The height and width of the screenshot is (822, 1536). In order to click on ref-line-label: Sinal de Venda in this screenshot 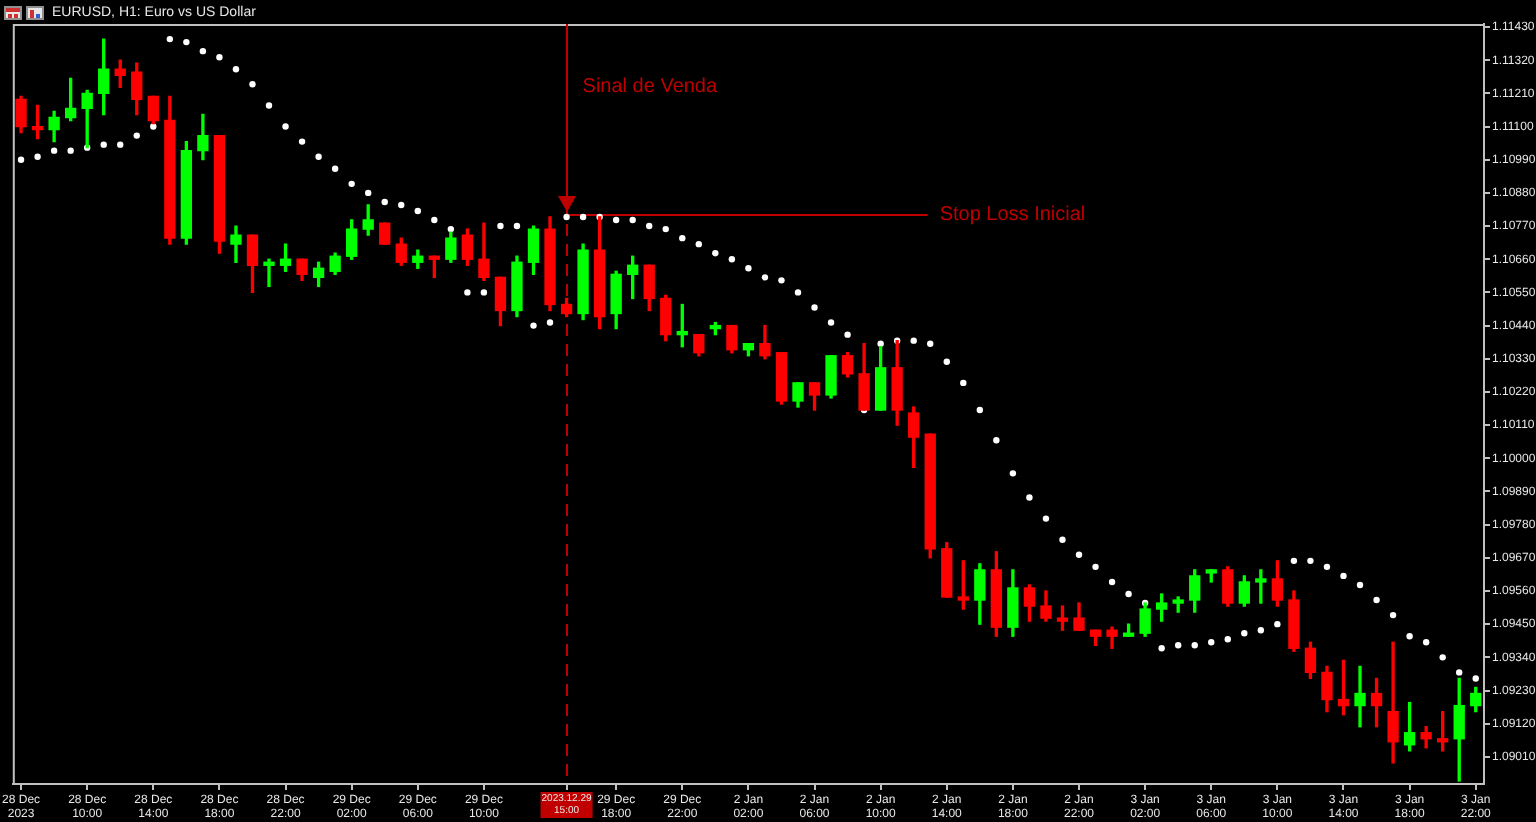, I will do `click(650, 87)`.